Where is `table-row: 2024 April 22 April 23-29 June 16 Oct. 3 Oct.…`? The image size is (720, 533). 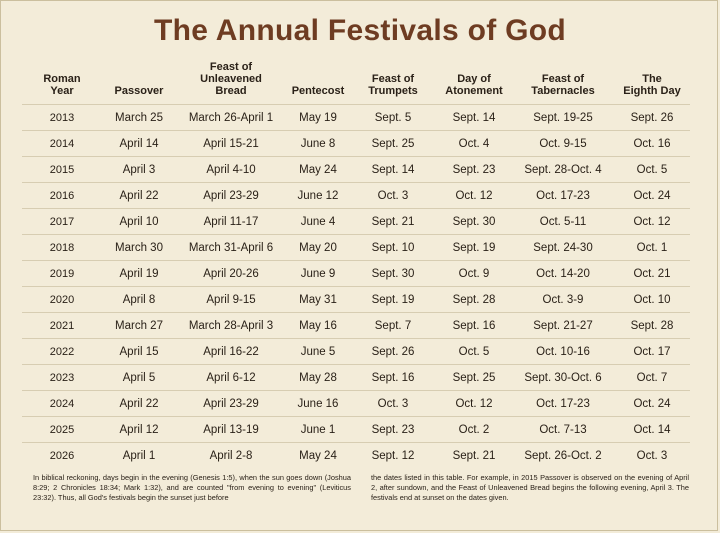 table-row: 2024 April 22 April 23-29 June 16 Oct. 3 Oct.… is located at coordinates (356, 403).